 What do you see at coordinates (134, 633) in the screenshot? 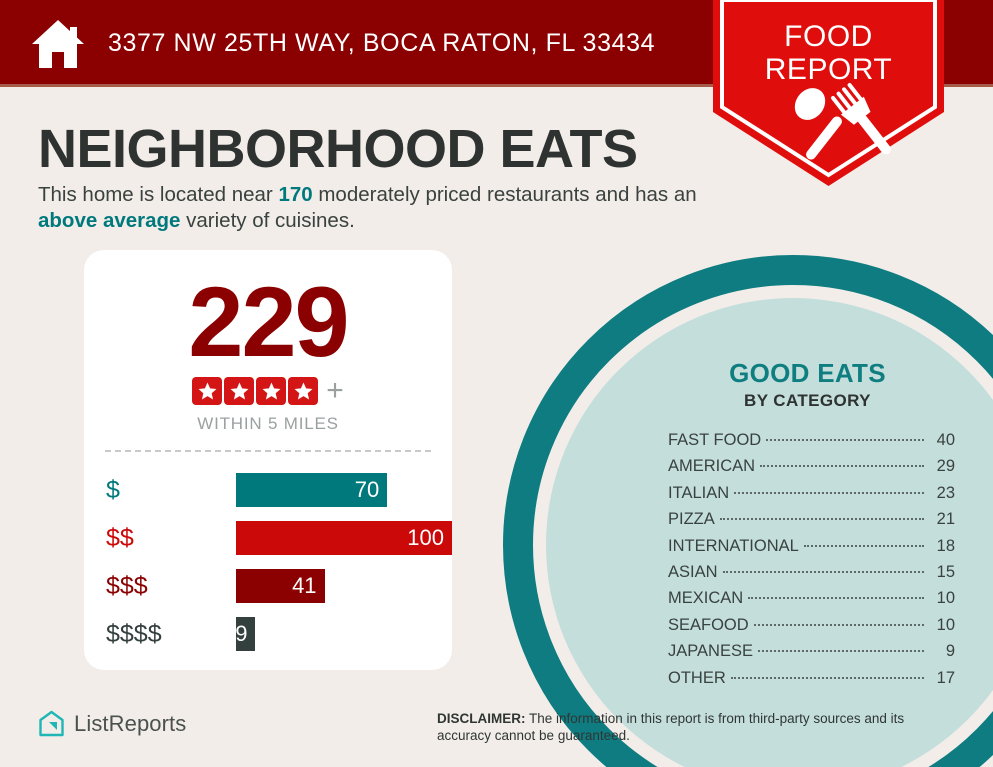
I see `price-tier-label: $$$$` at bounding box center [134, 633].